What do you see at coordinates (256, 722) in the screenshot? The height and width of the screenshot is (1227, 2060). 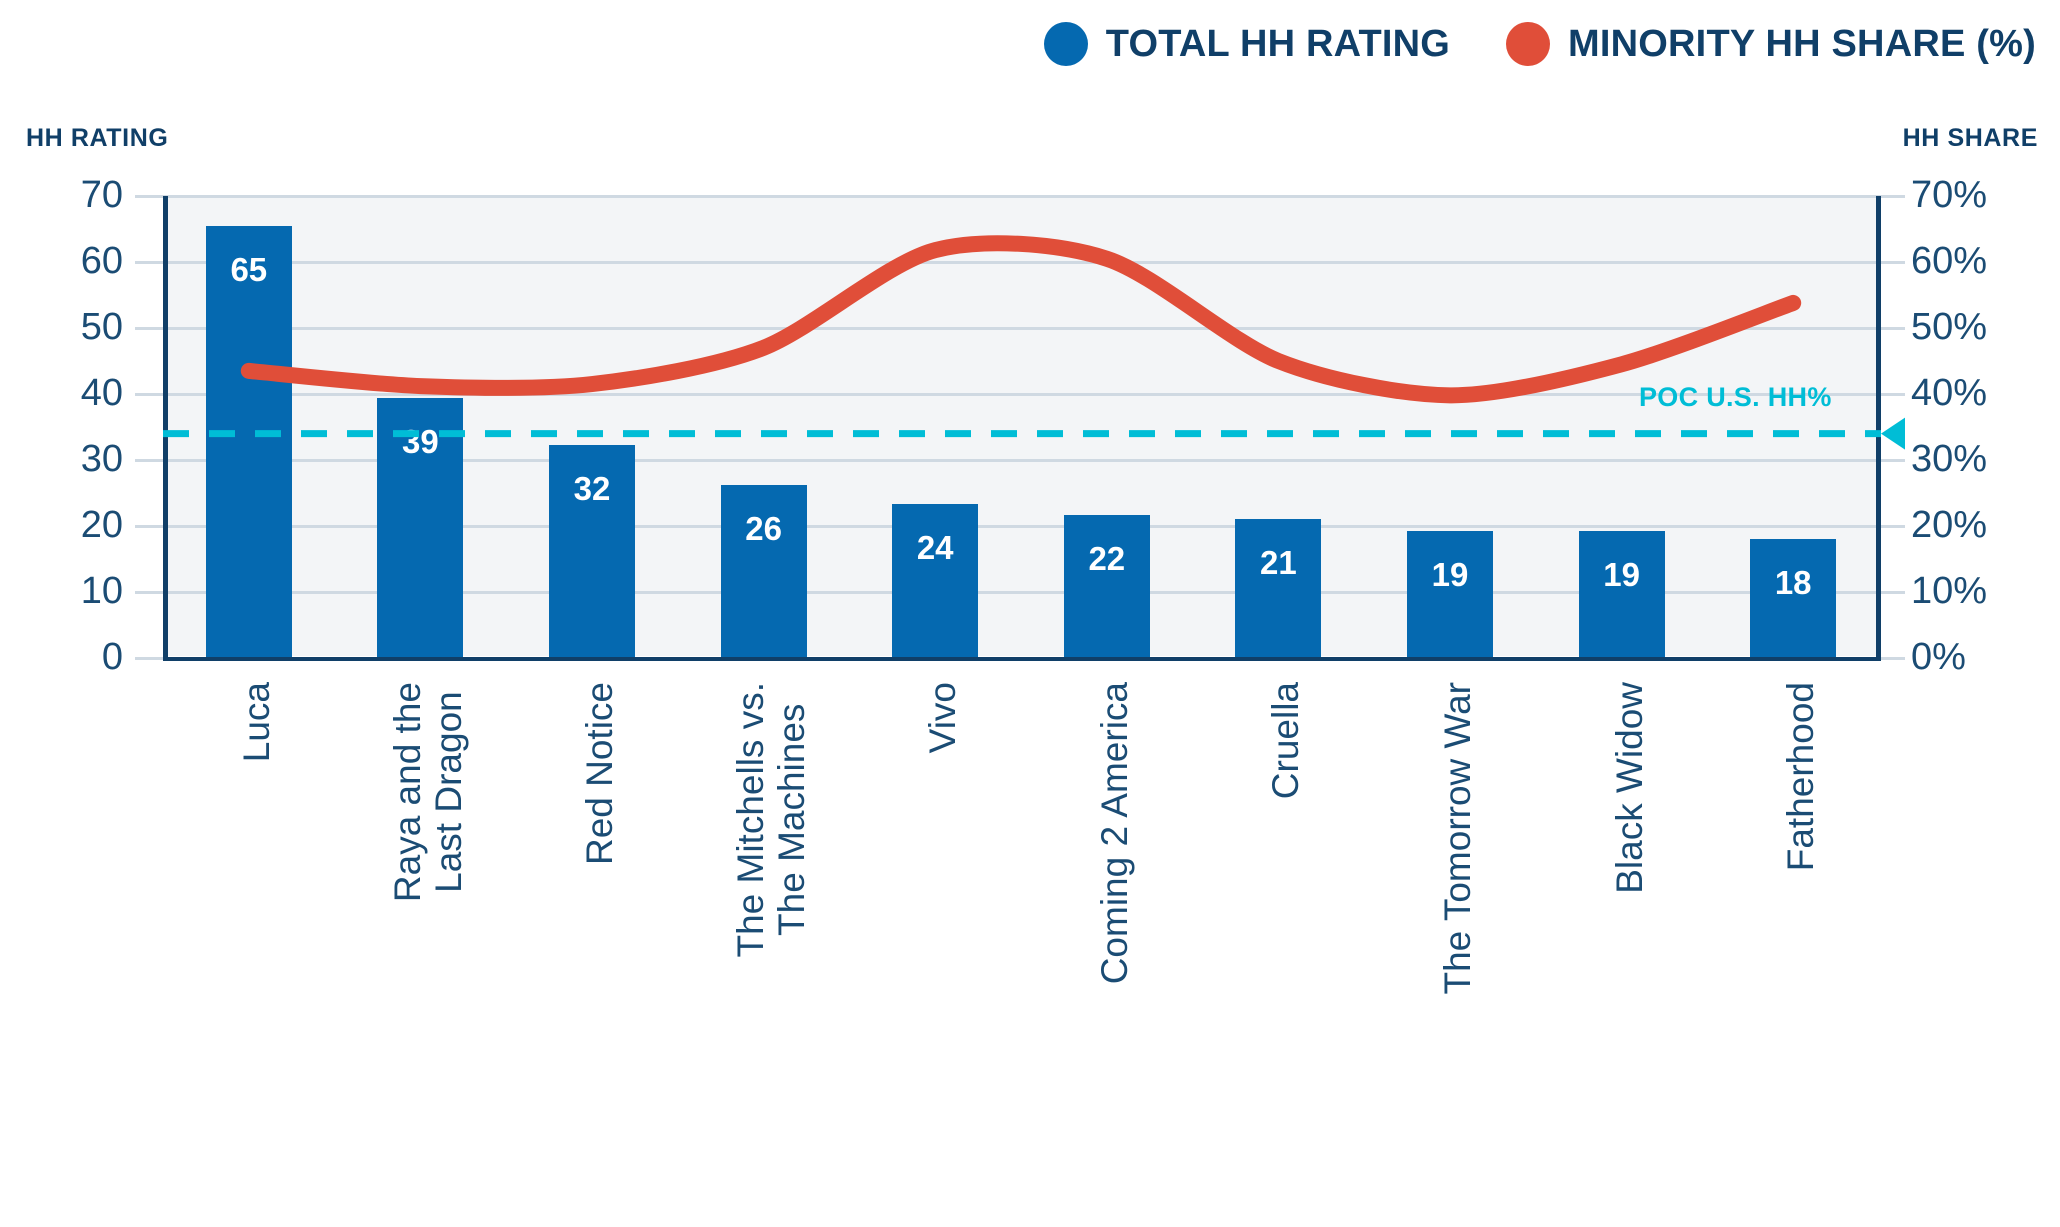 I see `x-axis-ticklabel-line: Luca` at bounding box center [256, 722].